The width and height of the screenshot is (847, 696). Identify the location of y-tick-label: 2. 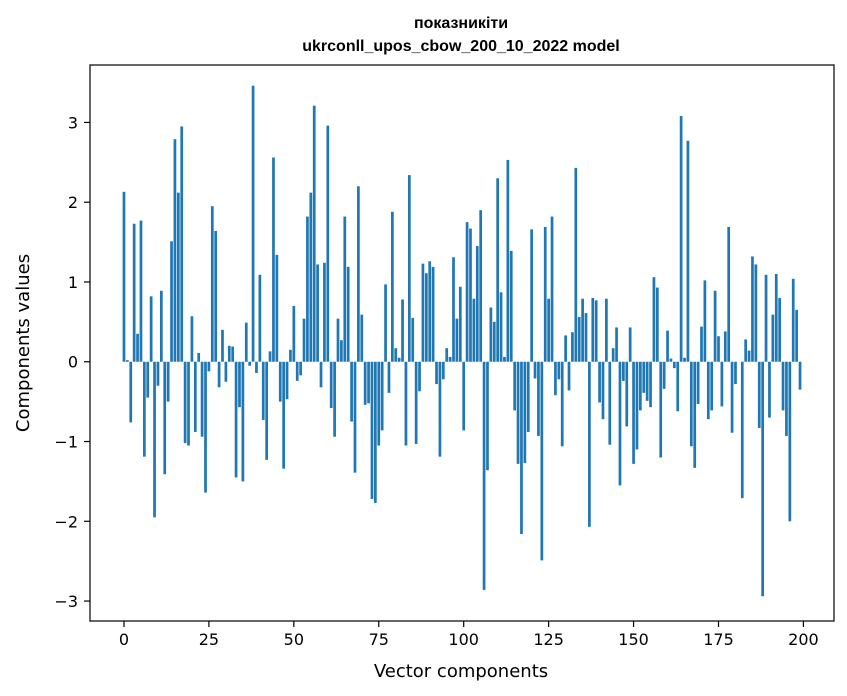
(73, 202).